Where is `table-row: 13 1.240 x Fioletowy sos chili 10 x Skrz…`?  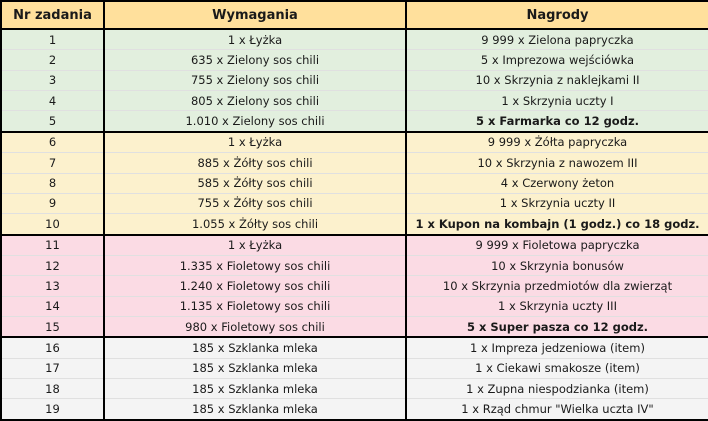
table-row: 13 1.240 x Fioletowy sos chili 10 x Skrz… is located at coordinates (354, 286).